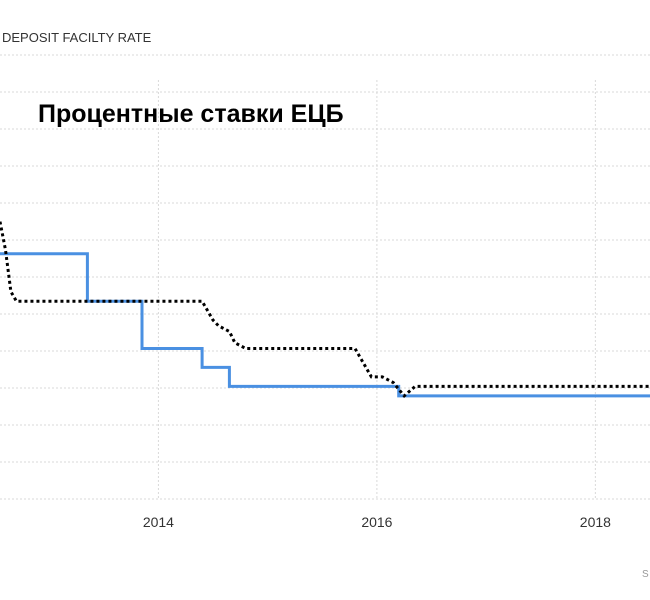 Image resolution: width=650 pixels, height=600 pixels. What do you see at coordinates (645, 574) in the screenshot?
I see `source-label: S` at bounding box center [645, 574].